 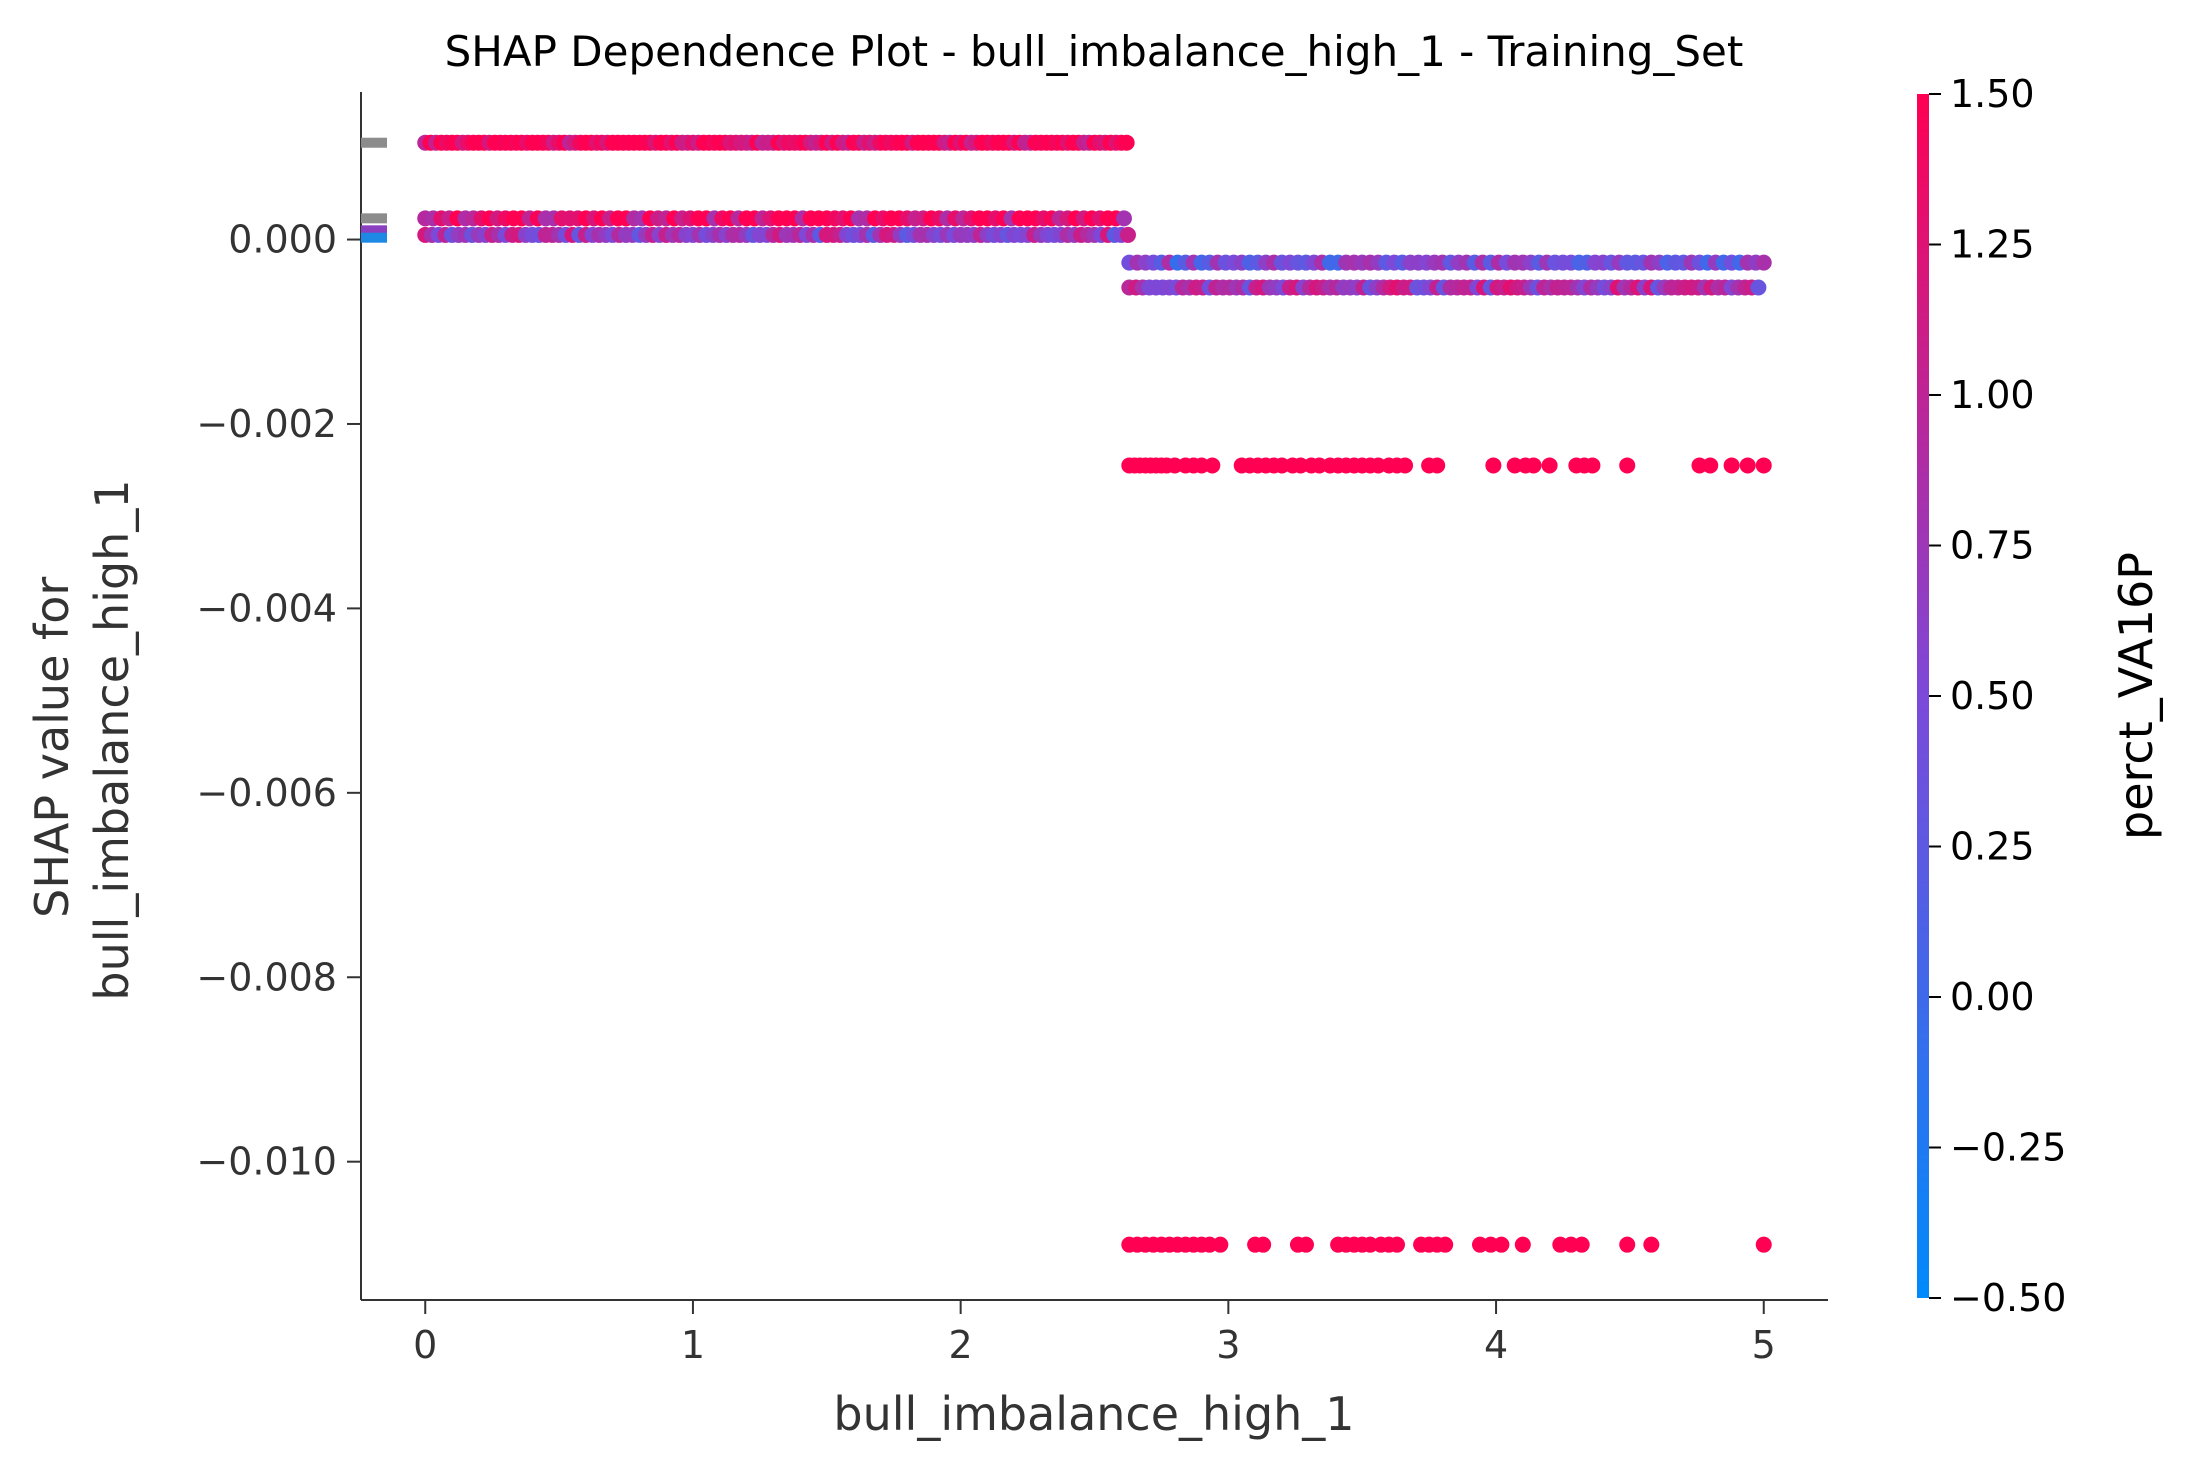 What do you see at coordinates (278, 701) in the screenshot?
I see `y-ticks: 0.000 −0.002 −0.004 −0.006 −0.008 −0.010` at bounding box center [278, 701].